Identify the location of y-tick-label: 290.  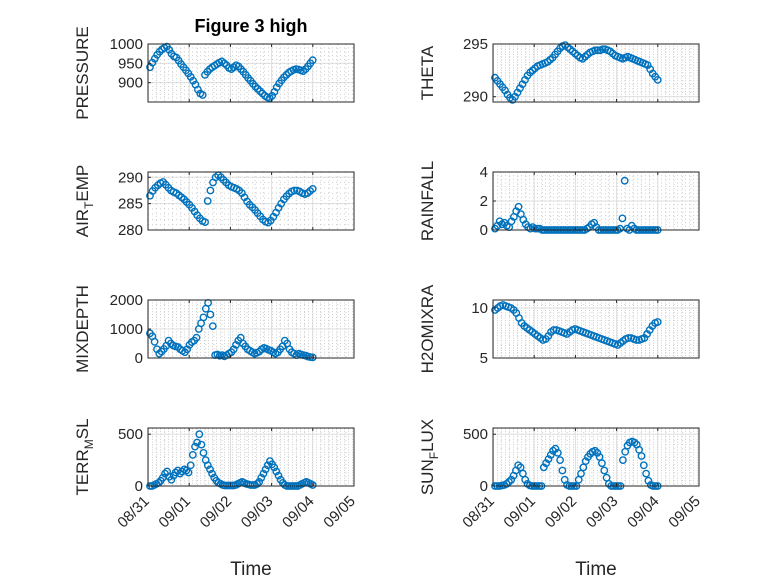
(475, 97).